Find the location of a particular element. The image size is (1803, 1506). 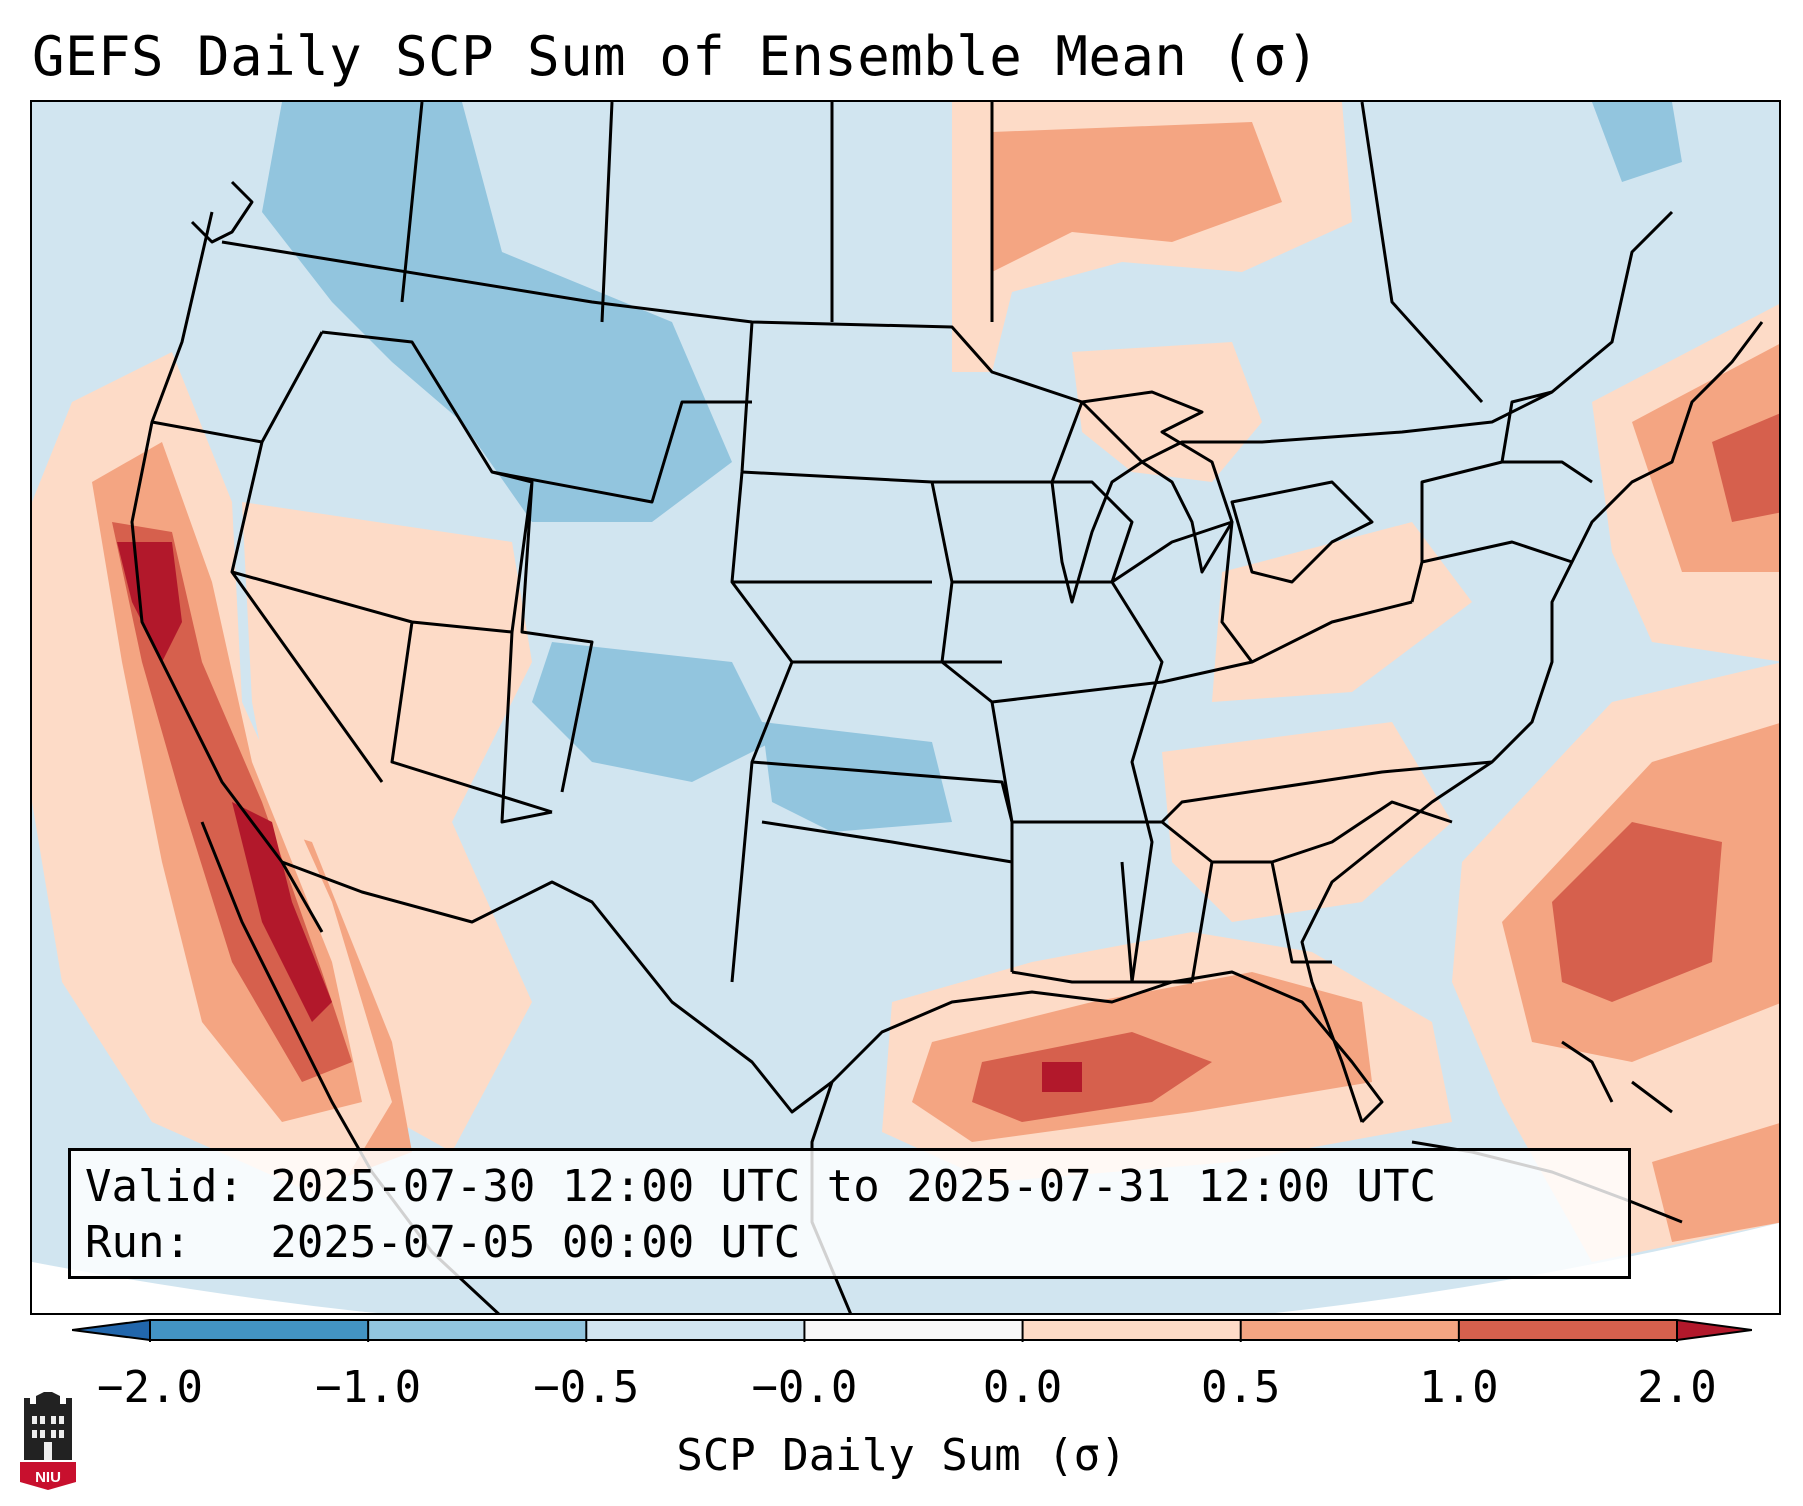

anomaly-southwest is located at coordinates (387, 827).